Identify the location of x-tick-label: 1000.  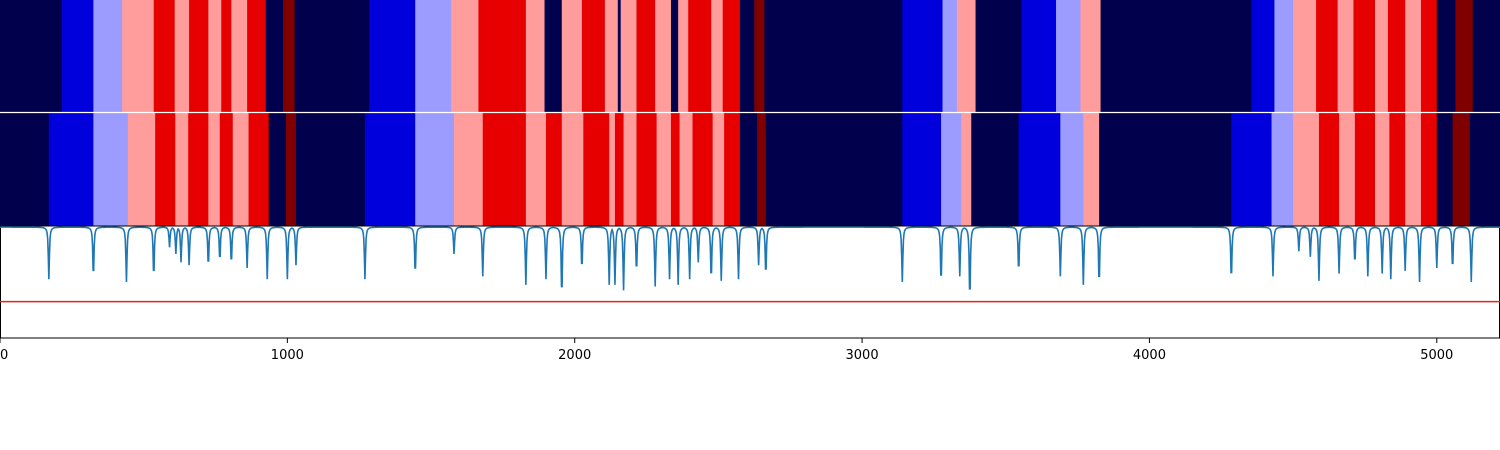
(287, 355).